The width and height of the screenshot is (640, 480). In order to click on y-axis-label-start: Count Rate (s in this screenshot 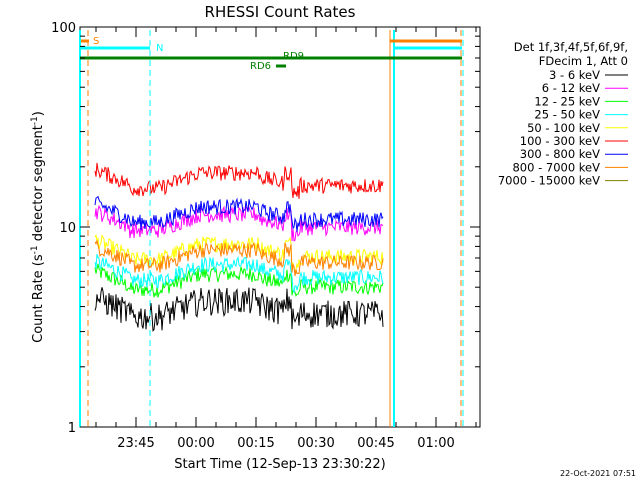, I will do `click(38, 298)`.